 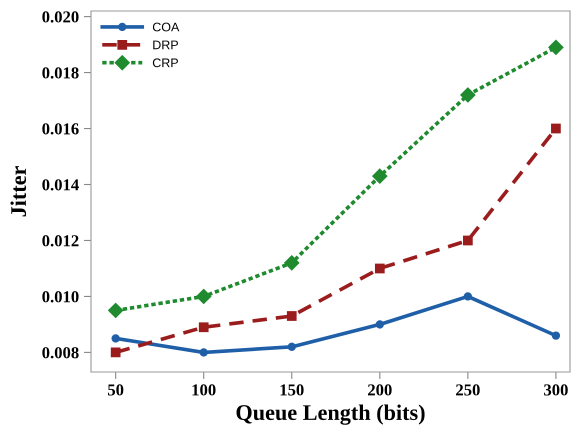 I want to click on x-tick-label: 200, so click(x=380, y=390).